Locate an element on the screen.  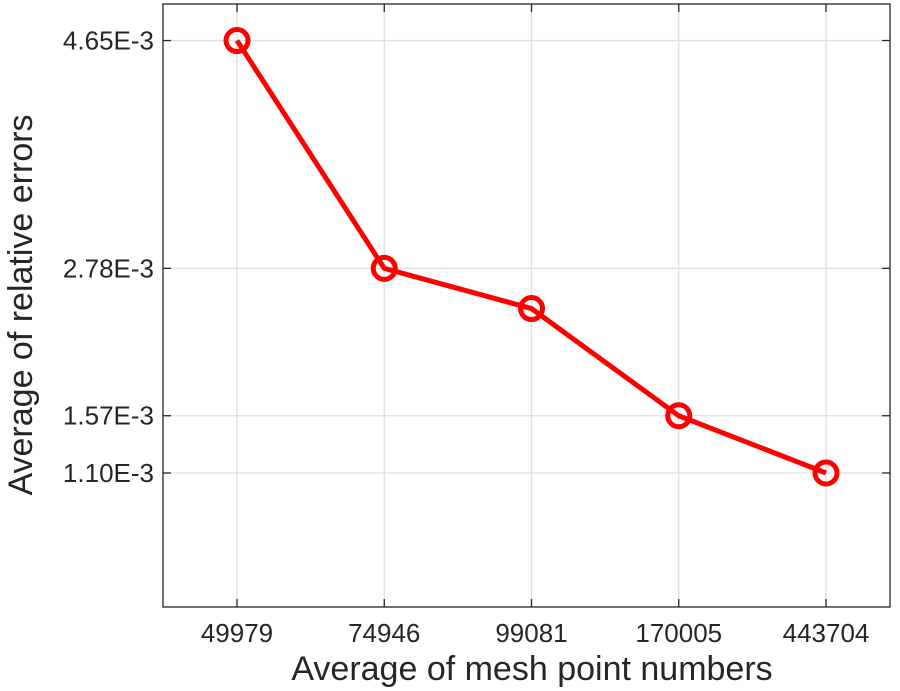
y-tick-label: 4.65E-3 is located at coordinates (108, 41).